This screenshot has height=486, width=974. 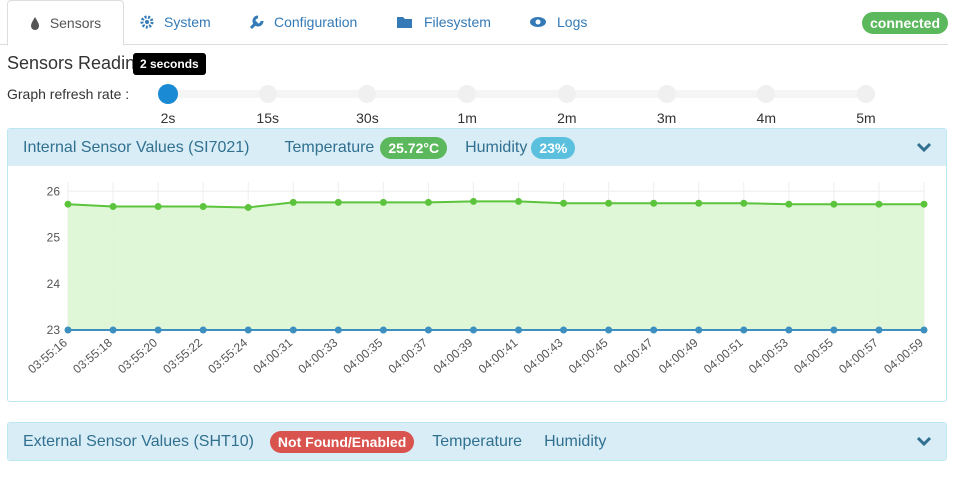 What do you see at coordinates (168, 94) in the screenshot?
I see `slider-handle` at bounding box center [168, 94].